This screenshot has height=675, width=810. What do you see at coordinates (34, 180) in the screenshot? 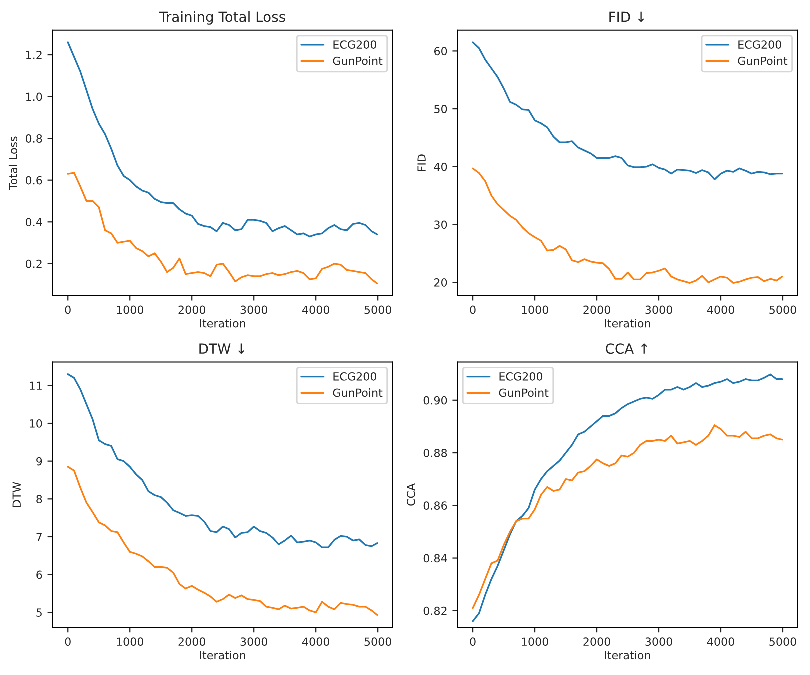
I see `y-tick-label: 0.6` at bounding box center [34, 180].